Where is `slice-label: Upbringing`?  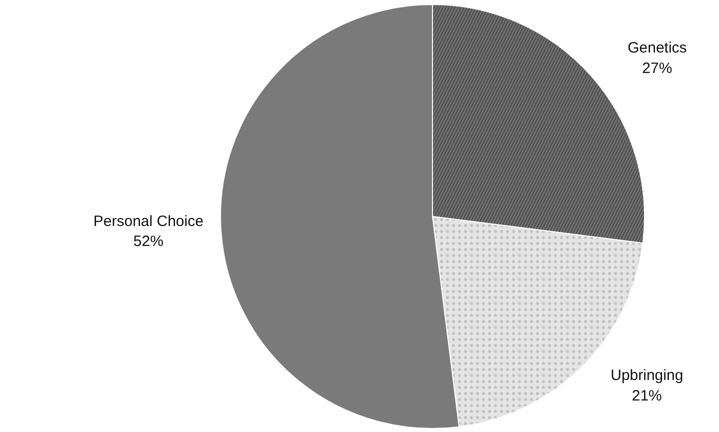 slice-label: Upbringing is located at coordinates (647, 375).